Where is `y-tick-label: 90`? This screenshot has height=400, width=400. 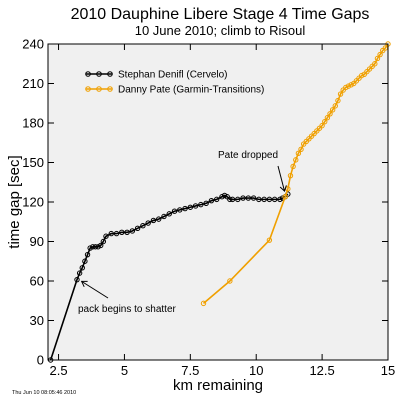
y-tick-label: 90 is located at coordinates (37, 241).